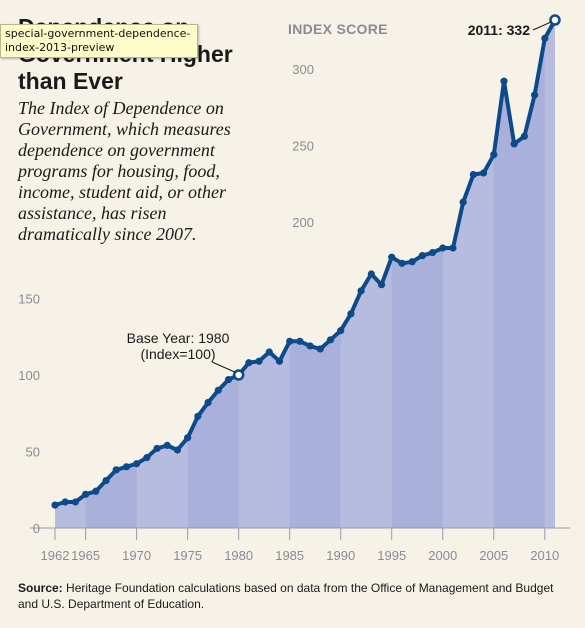  Describe the element at coordinates (85, 555) in the screenshot. I see `x-tick-label: 1965` at that location.